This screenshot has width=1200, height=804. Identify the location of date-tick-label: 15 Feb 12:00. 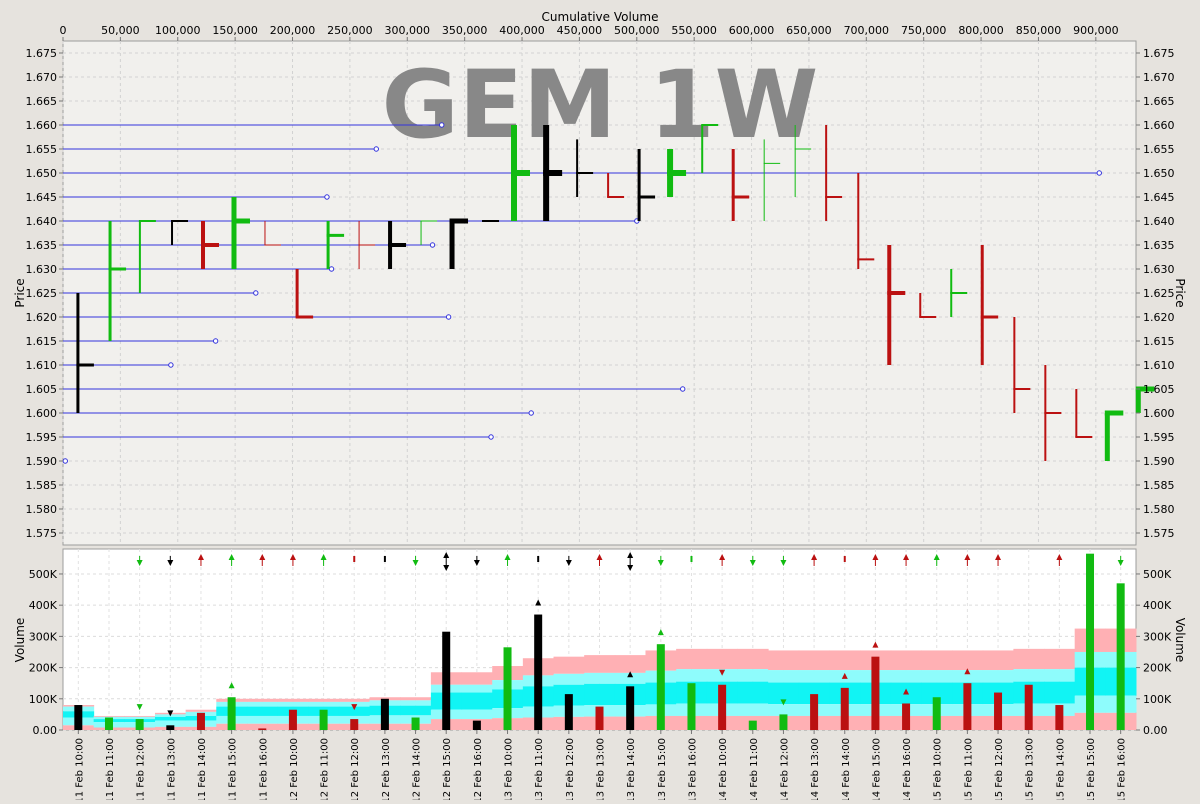
(999, 769).